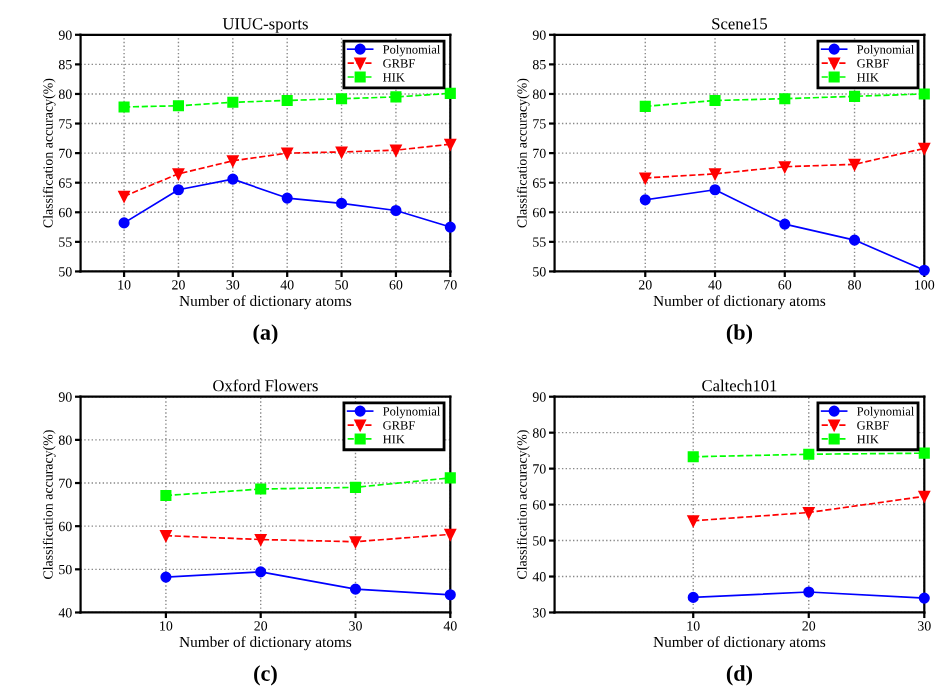  What do you see at coordinates (265, 675) in the screenshot?
I see `text: (c)` at bounding box center [265, 675].